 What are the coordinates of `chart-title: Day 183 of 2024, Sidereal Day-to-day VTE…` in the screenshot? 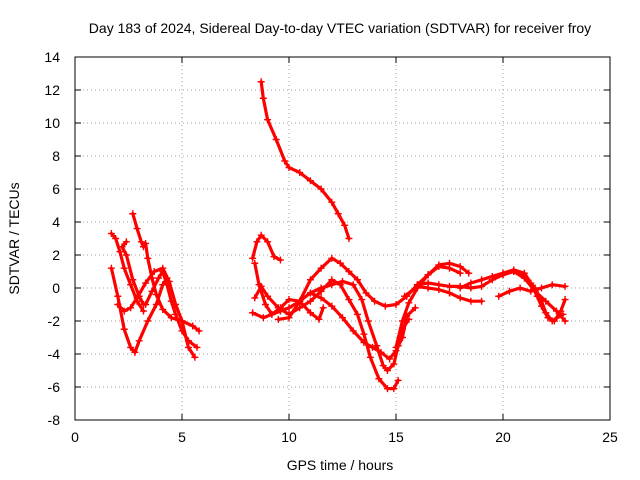 It's located at (340, 28).